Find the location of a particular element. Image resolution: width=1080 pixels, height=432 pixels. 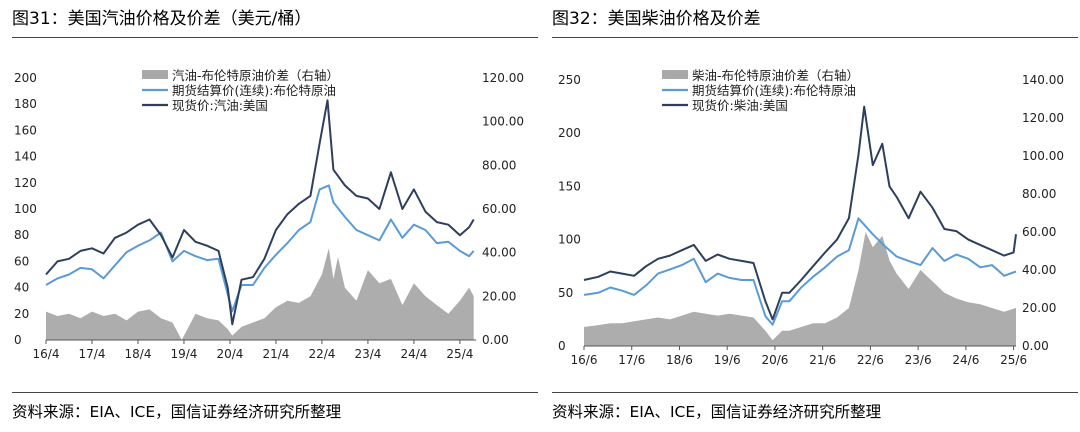

y-left-tick-label-250: 250 is located at coordinates (569, 80).